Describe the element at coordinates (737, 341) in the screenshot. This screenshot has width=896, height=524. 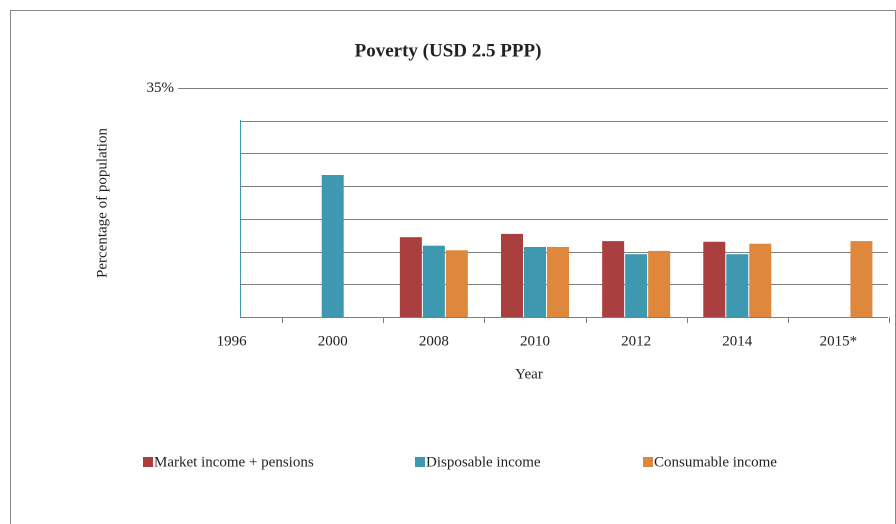
I see `x-tick-label: 2014` at that location.